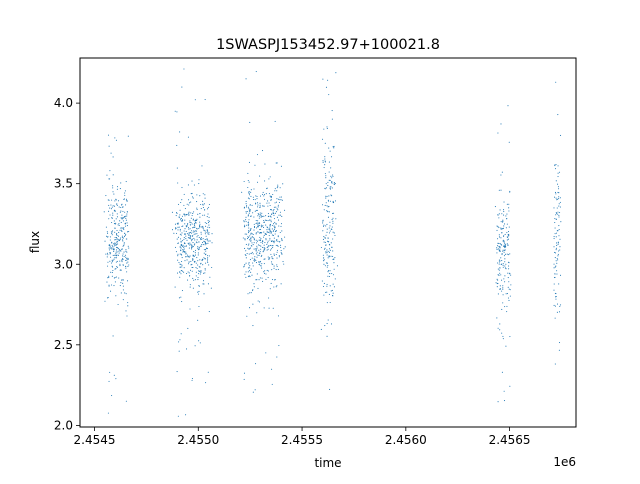 Image resolution: width=640 pixels, height=484 pixels. What do you see at coordinates (564, 462) in the screenshot?
I see `x-axis-offset-label: 1e6` at bounding box center [564, 462].